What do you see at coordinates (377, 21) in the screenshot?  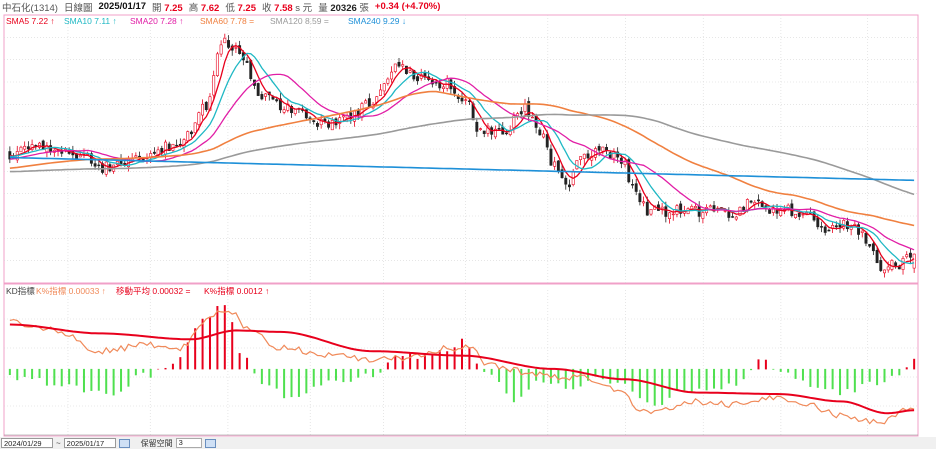 I see `ma-legend-item: SMA240 9.29 ↓` at bounding box center [377, 21].